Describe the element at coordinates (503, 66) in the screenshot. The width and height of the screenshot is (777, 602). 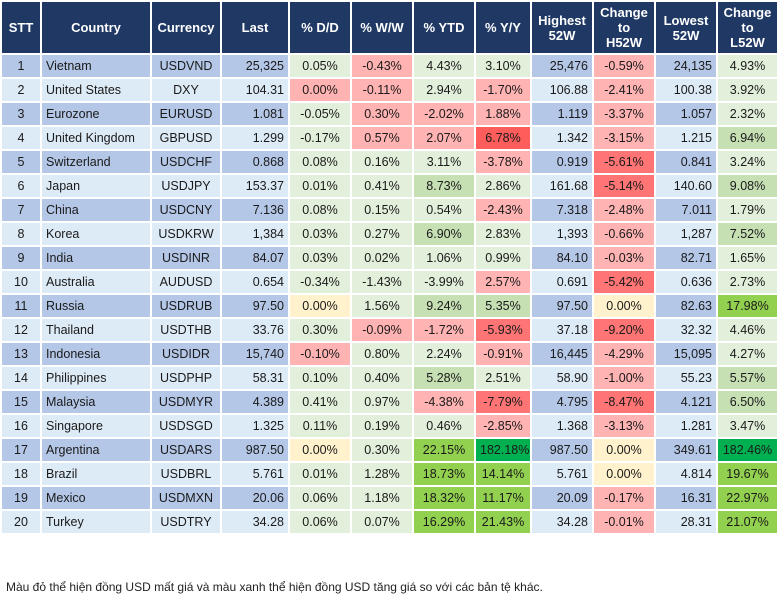
I see `pct-yy-cell: 3.10%` at that location.